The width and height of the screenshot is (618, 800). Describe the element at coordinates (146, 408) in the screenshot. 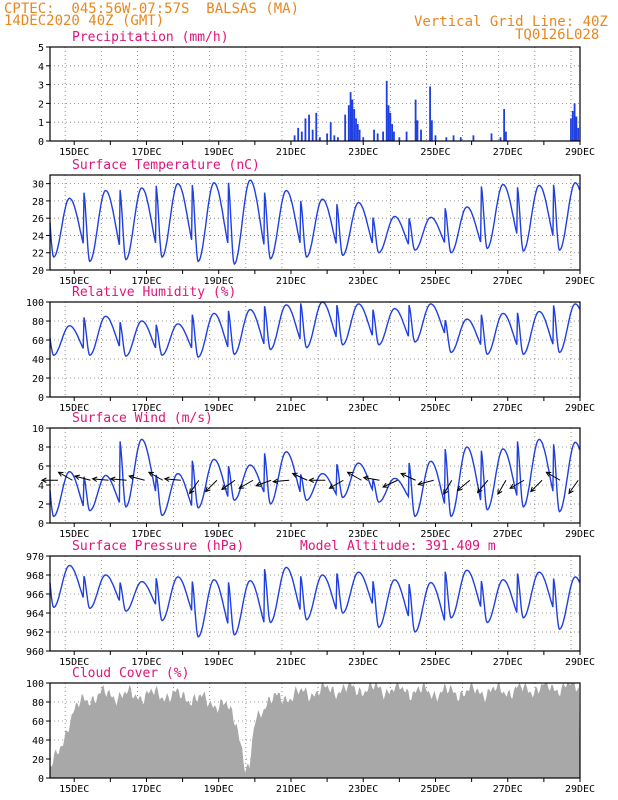

I see `panel-3-xtick-label: 17DEC` at that location.